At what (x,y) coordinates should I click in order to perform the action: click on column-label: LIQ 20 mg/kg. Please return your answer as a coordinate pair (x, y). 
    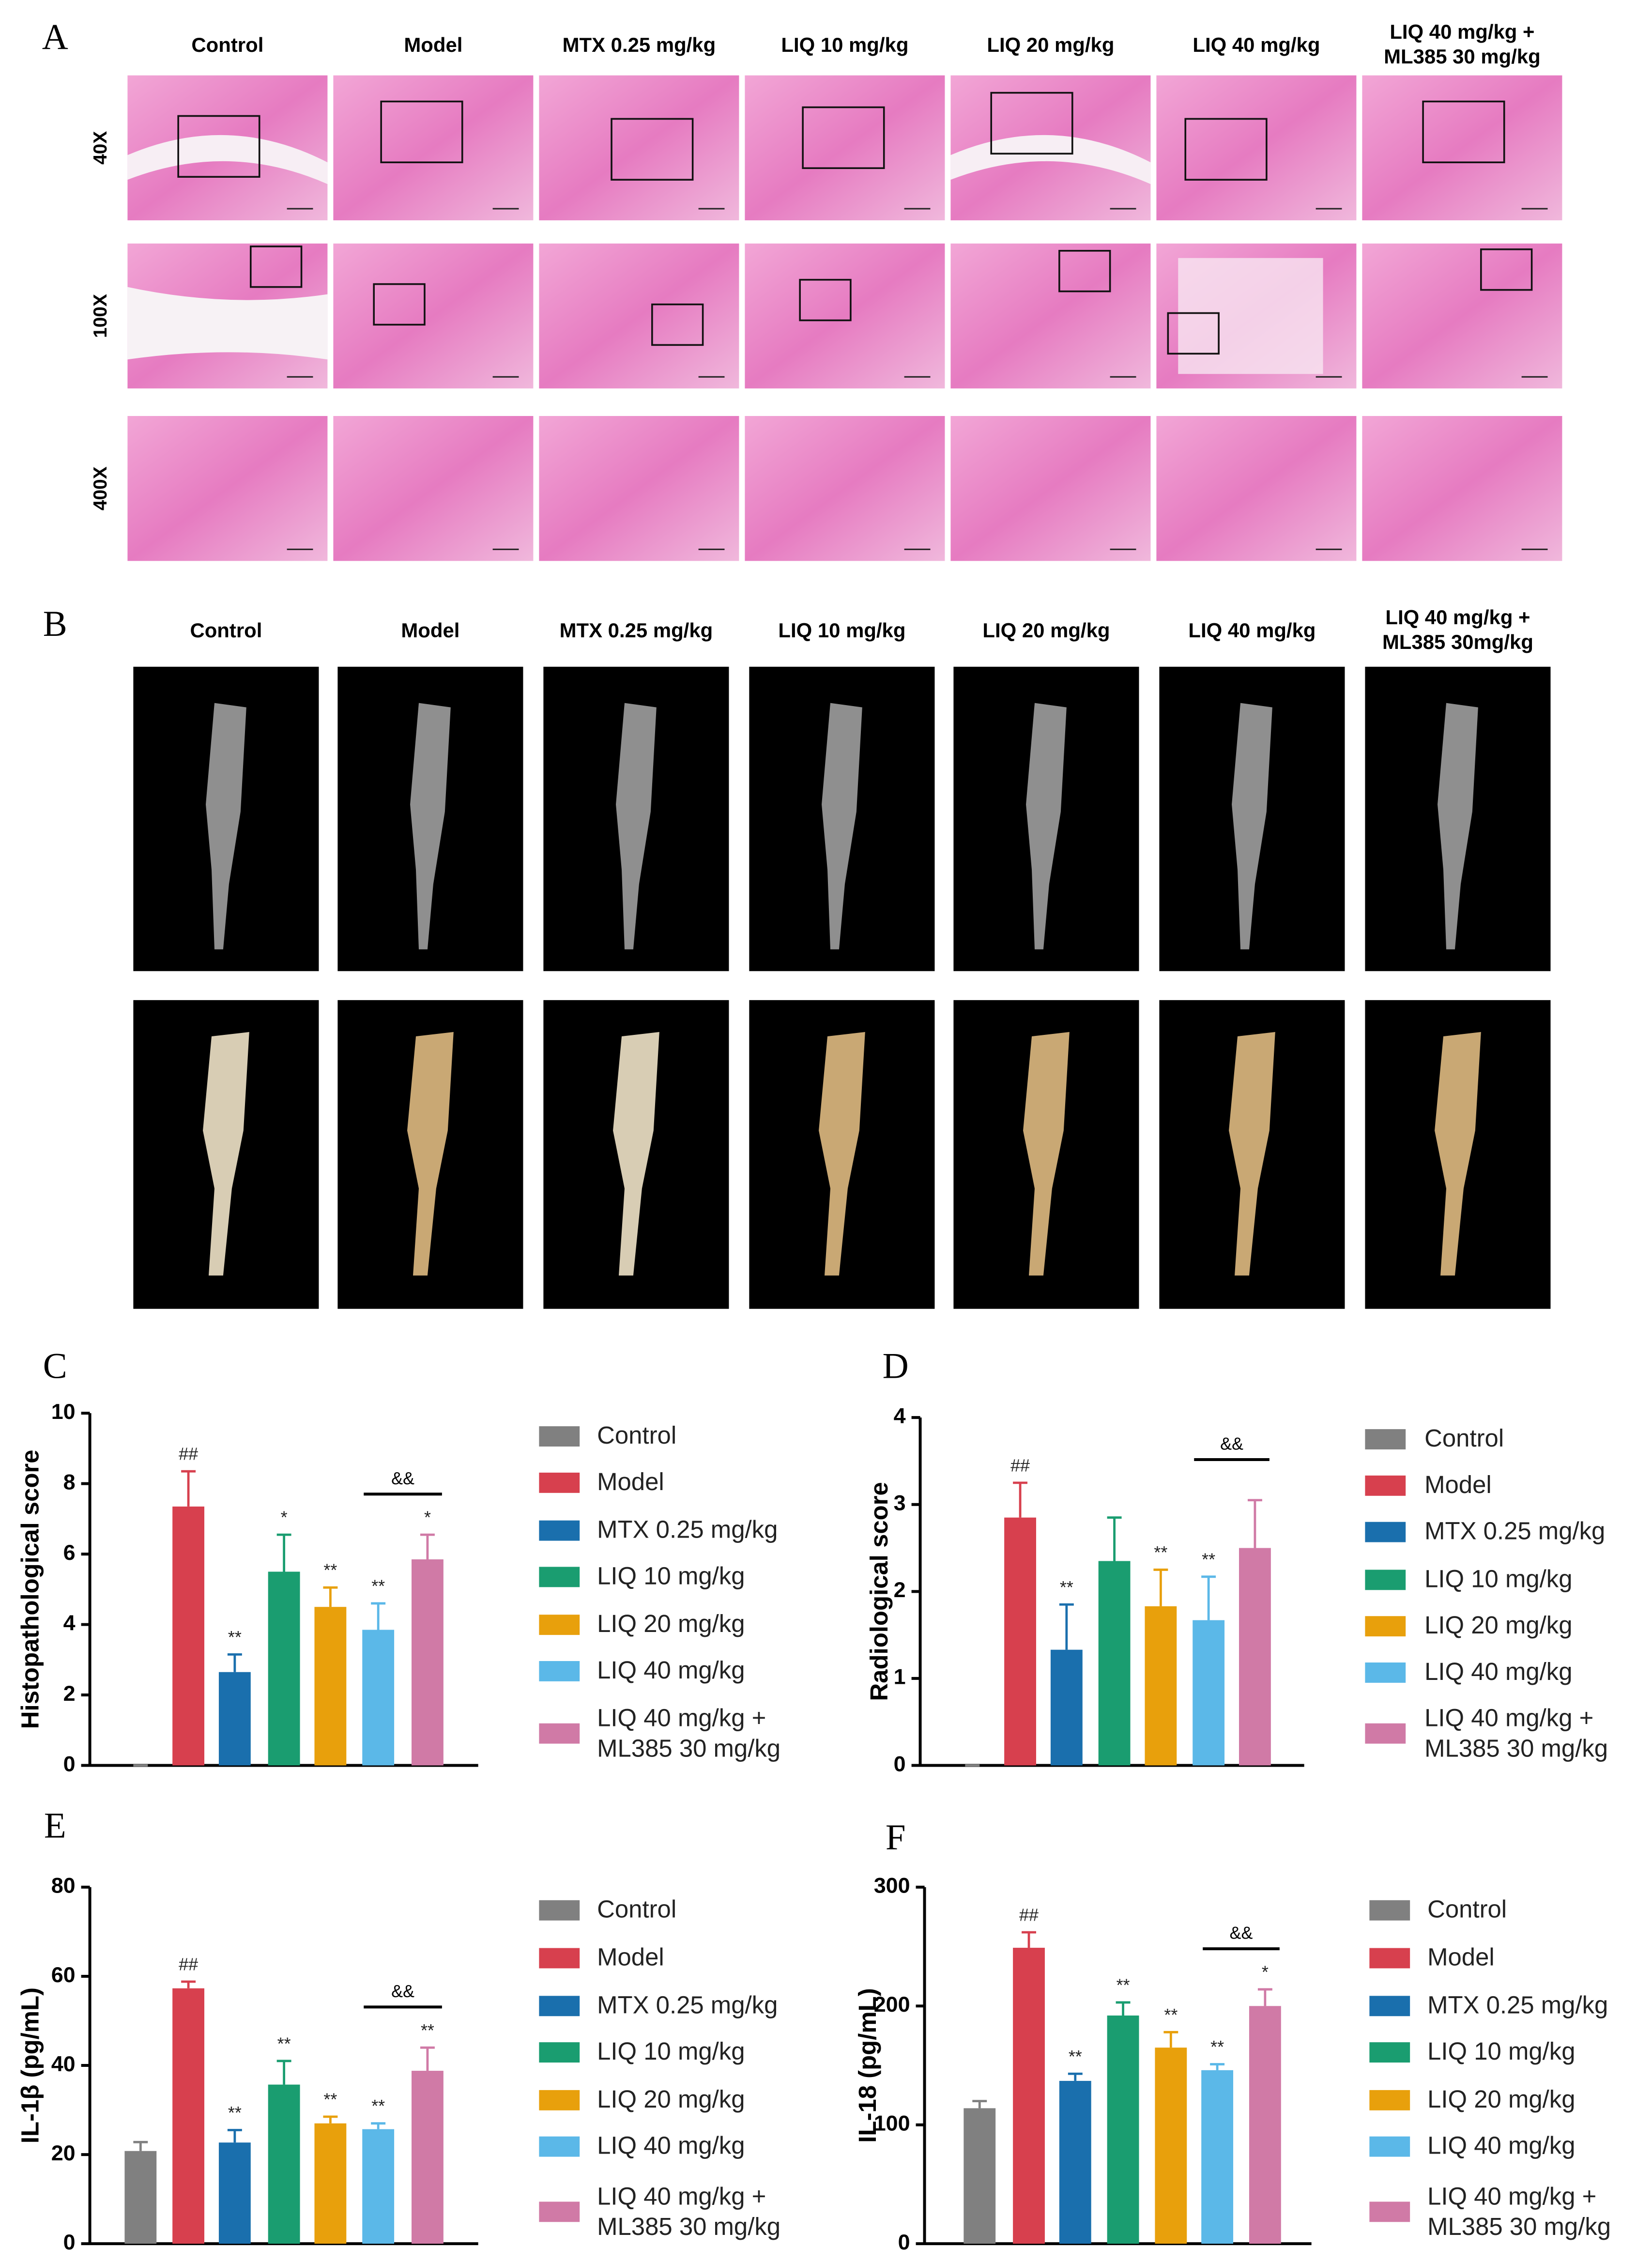
    Looking at the image, I should click on (1050, 44).